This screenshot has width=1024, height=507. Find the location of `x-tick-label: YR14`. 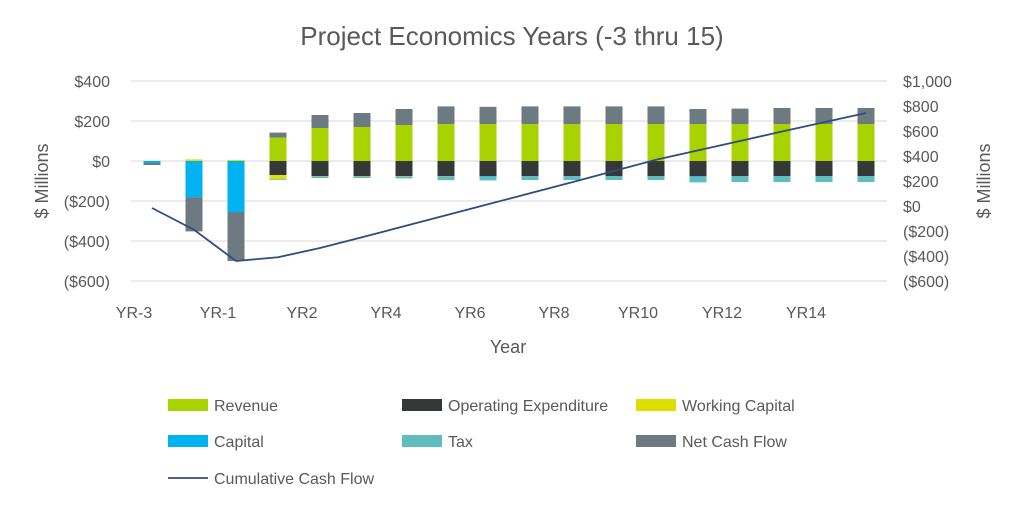

x-tick-label: YR14 is located at coordinates (806, 313).